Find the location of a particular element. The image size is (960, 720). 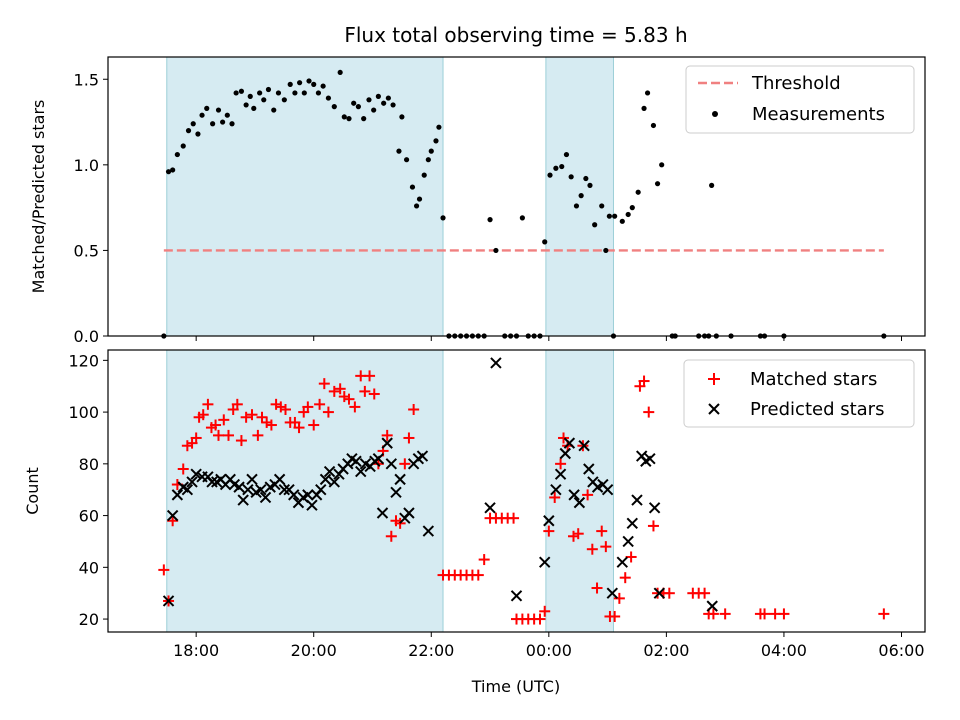

x-tick-label: 00:00 is located at coordinates (549, 650).